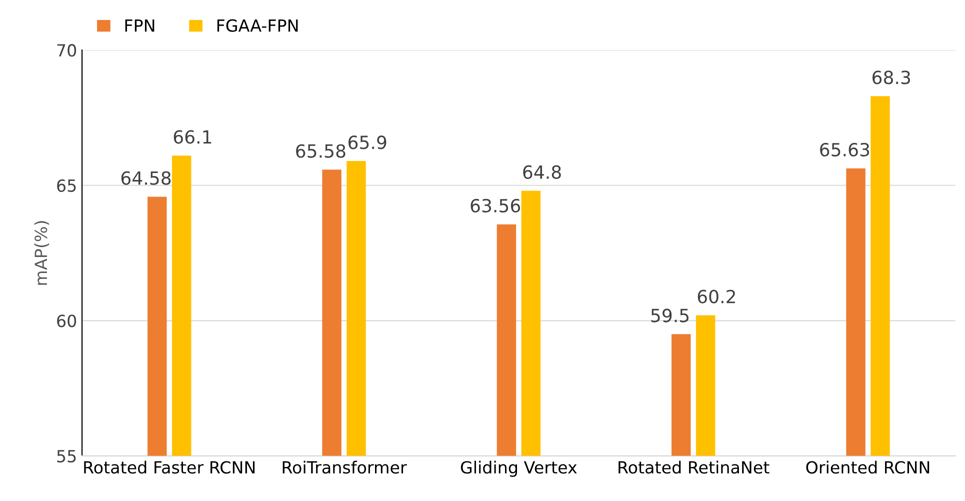  What do you see at coordinates (670, 315) in the screenshot?
I see `data-label: 59.5` at bounding box center [670, 315].